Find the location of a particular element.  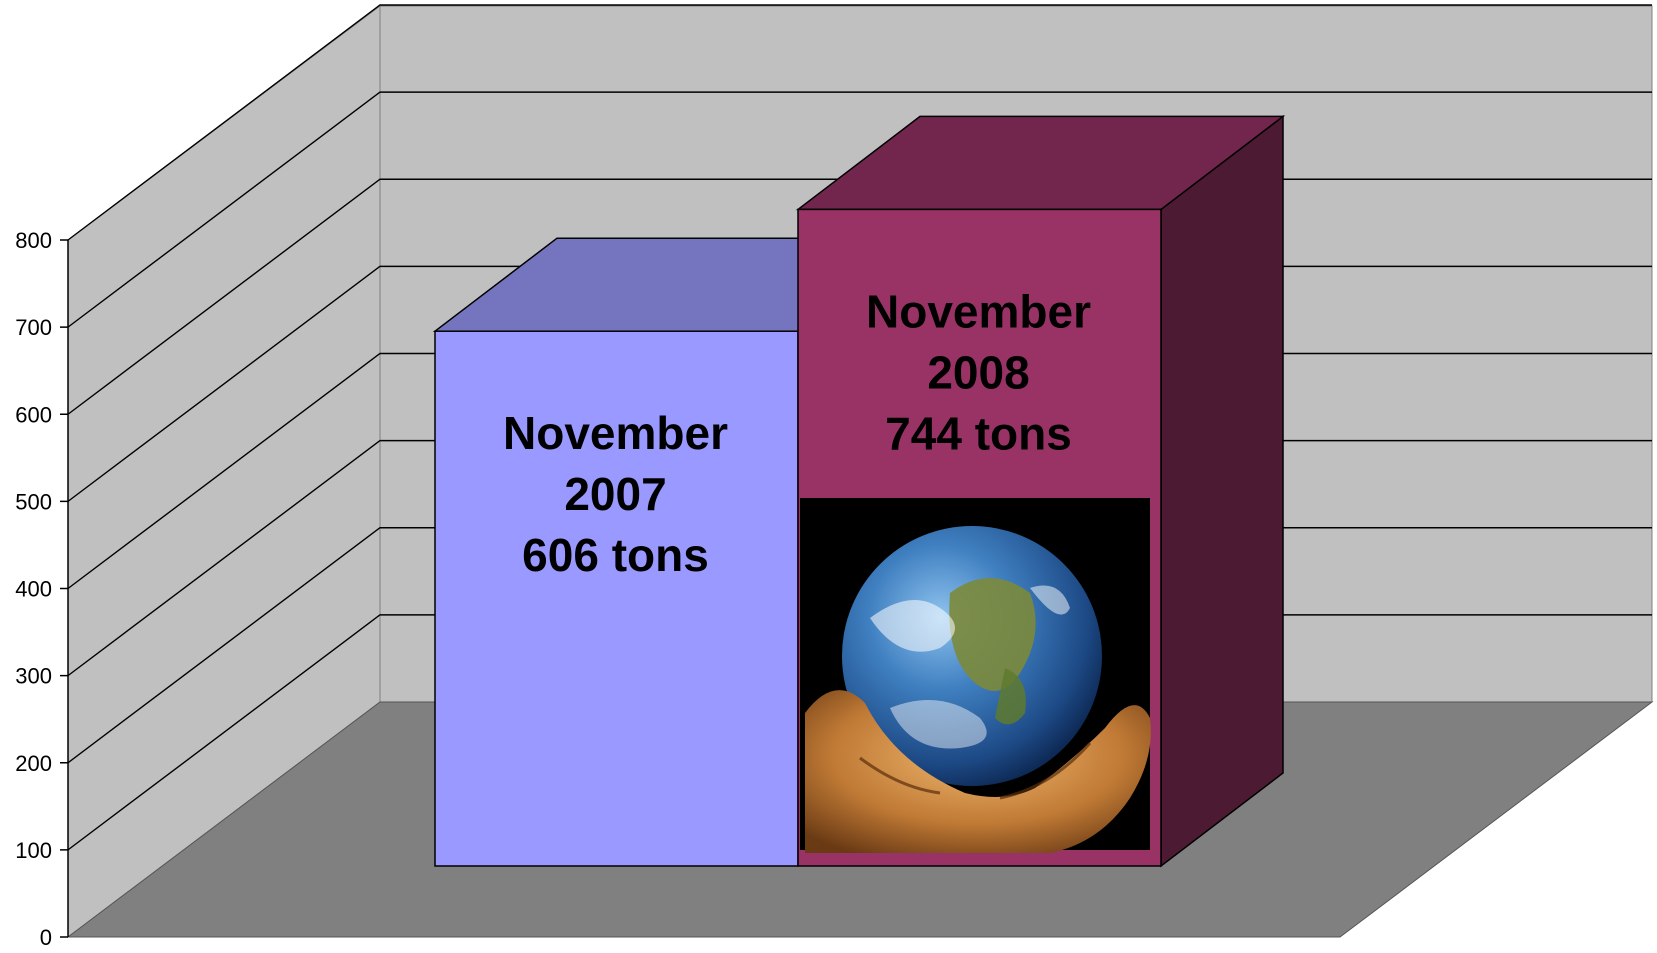

bar-label-line: 2007 is located at coordinates (615, 494).